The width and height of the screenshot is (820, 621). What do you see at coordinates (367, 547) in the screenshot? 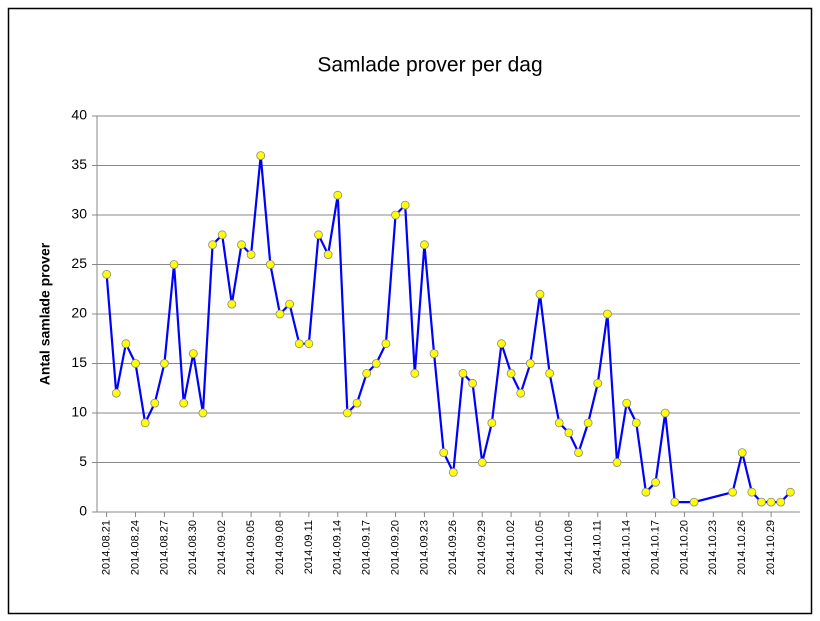
I see `x-tick-label: 2014.09.17` at bounding box center [367, 547].